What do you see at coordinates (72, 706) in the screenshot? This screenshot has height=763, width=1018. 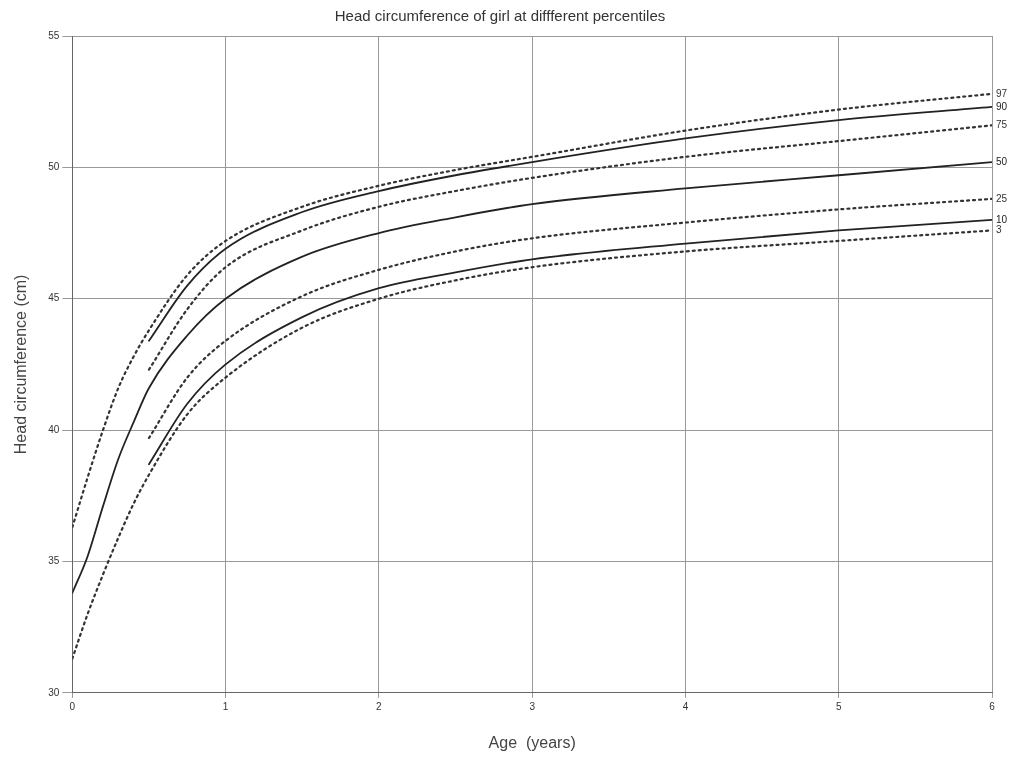 I see `x-tick-label: 0` at bounding box center [72, 706].